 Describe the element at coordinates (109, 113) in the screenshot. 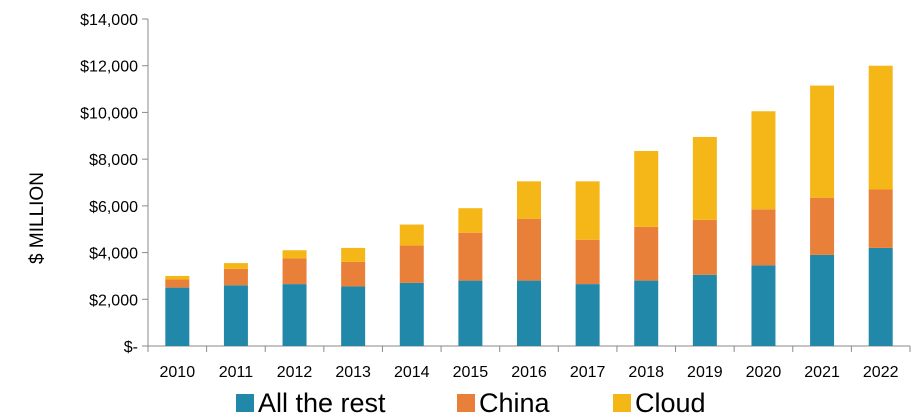

I see `y-tick-label: $10,000` at that location.